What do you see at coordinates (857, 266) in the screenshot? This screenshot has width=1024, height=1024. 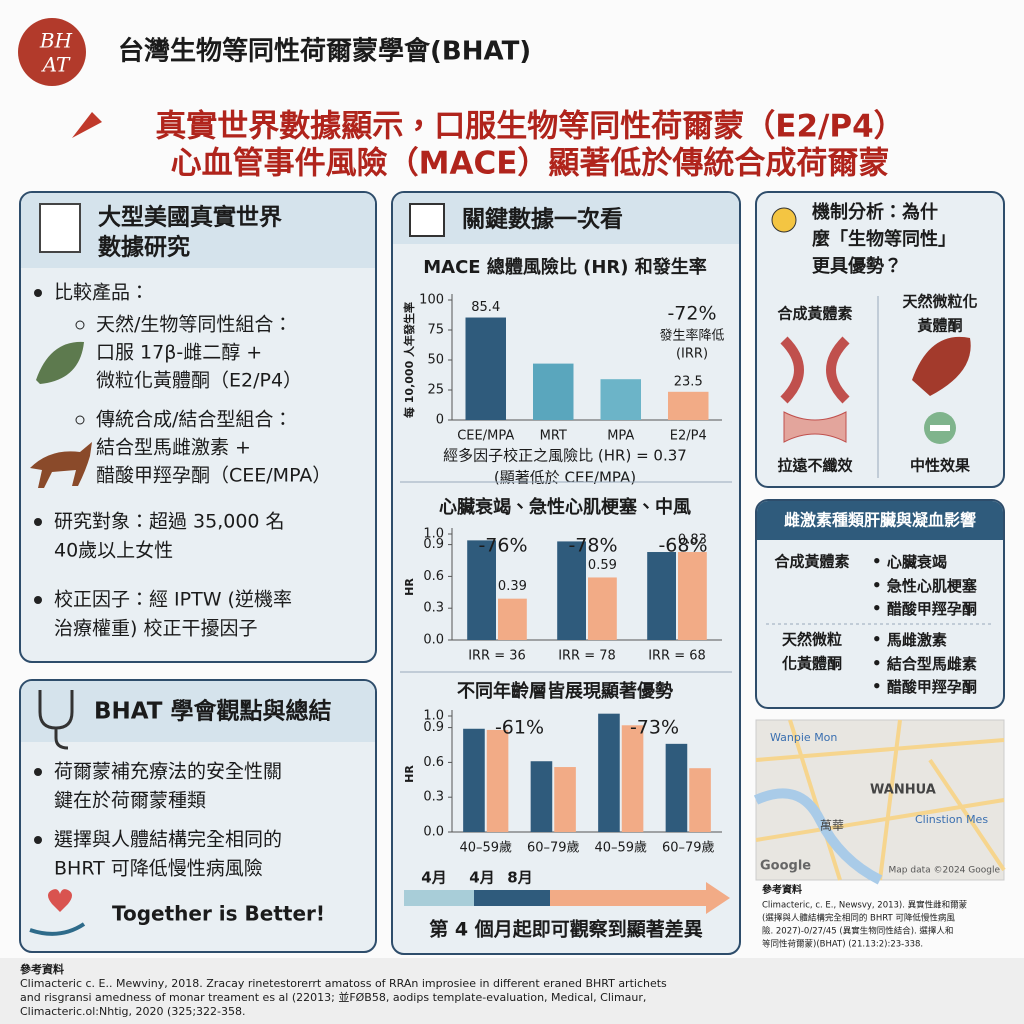 I see `panel-title: 更具優勢？` at bounding box center [857, 266].